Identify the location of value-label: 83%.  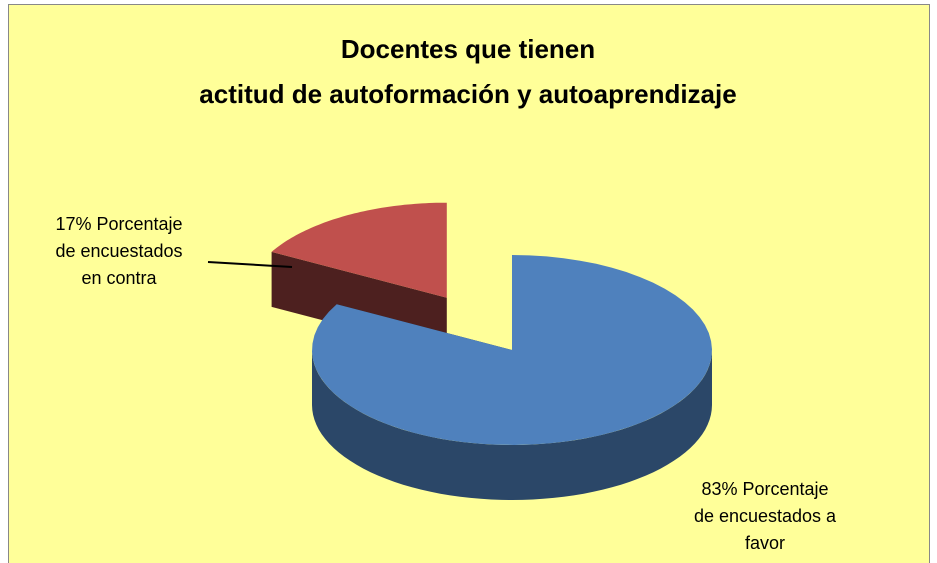
(719, 489).